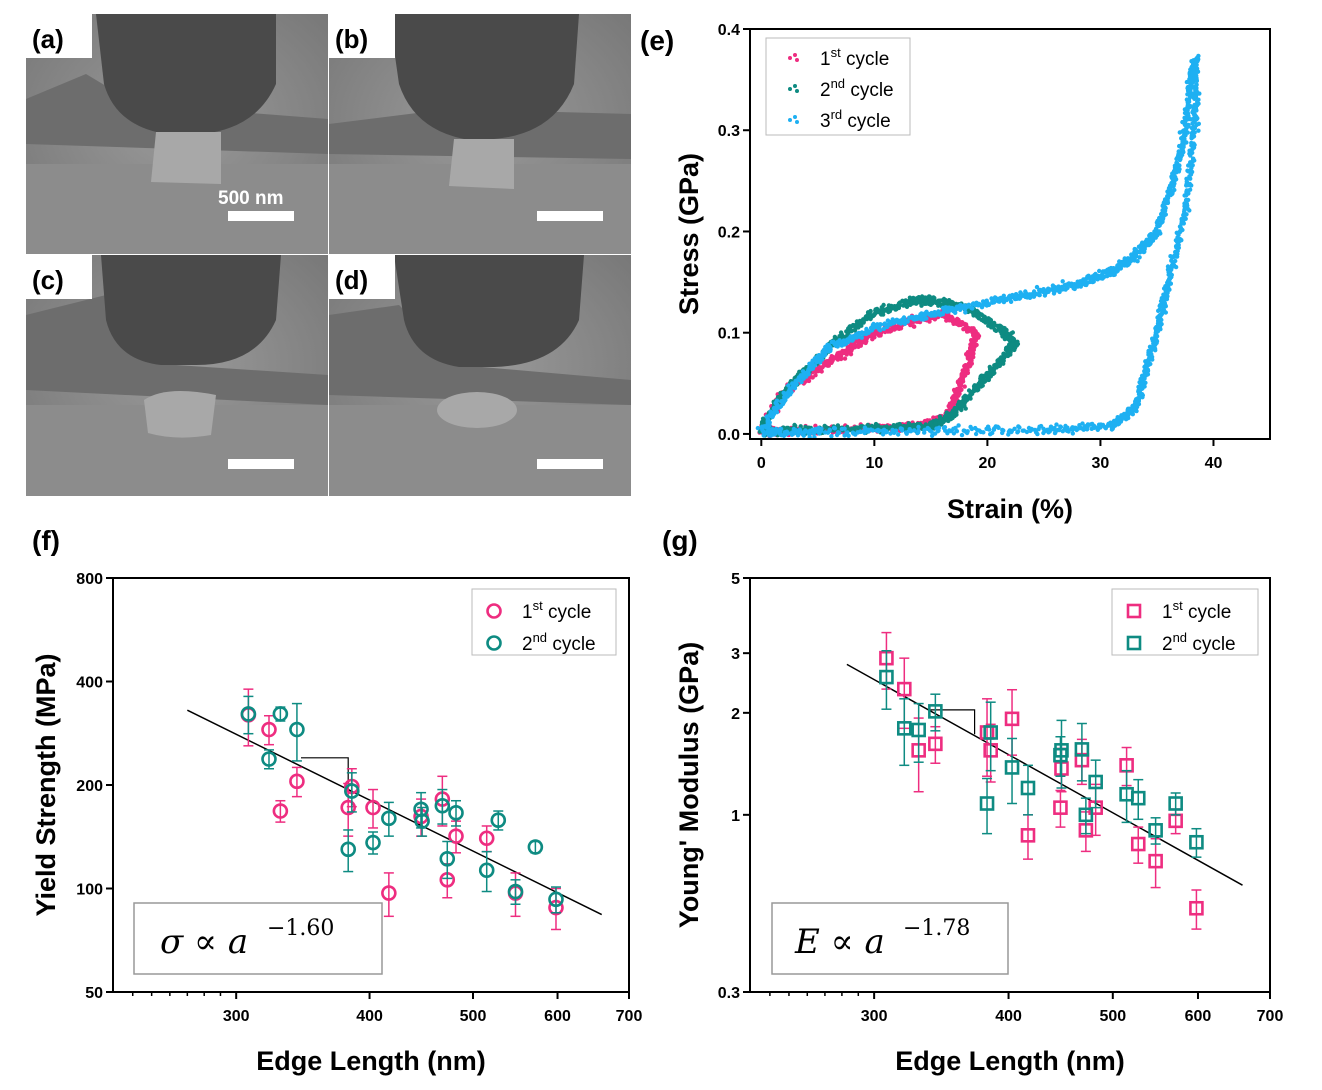 This screenshot has width=1322, height=1090. What do you see at coordinates (89, 786) in the screenshot?
I see `y-tick-label: 200` at bounding box center [89, 786].